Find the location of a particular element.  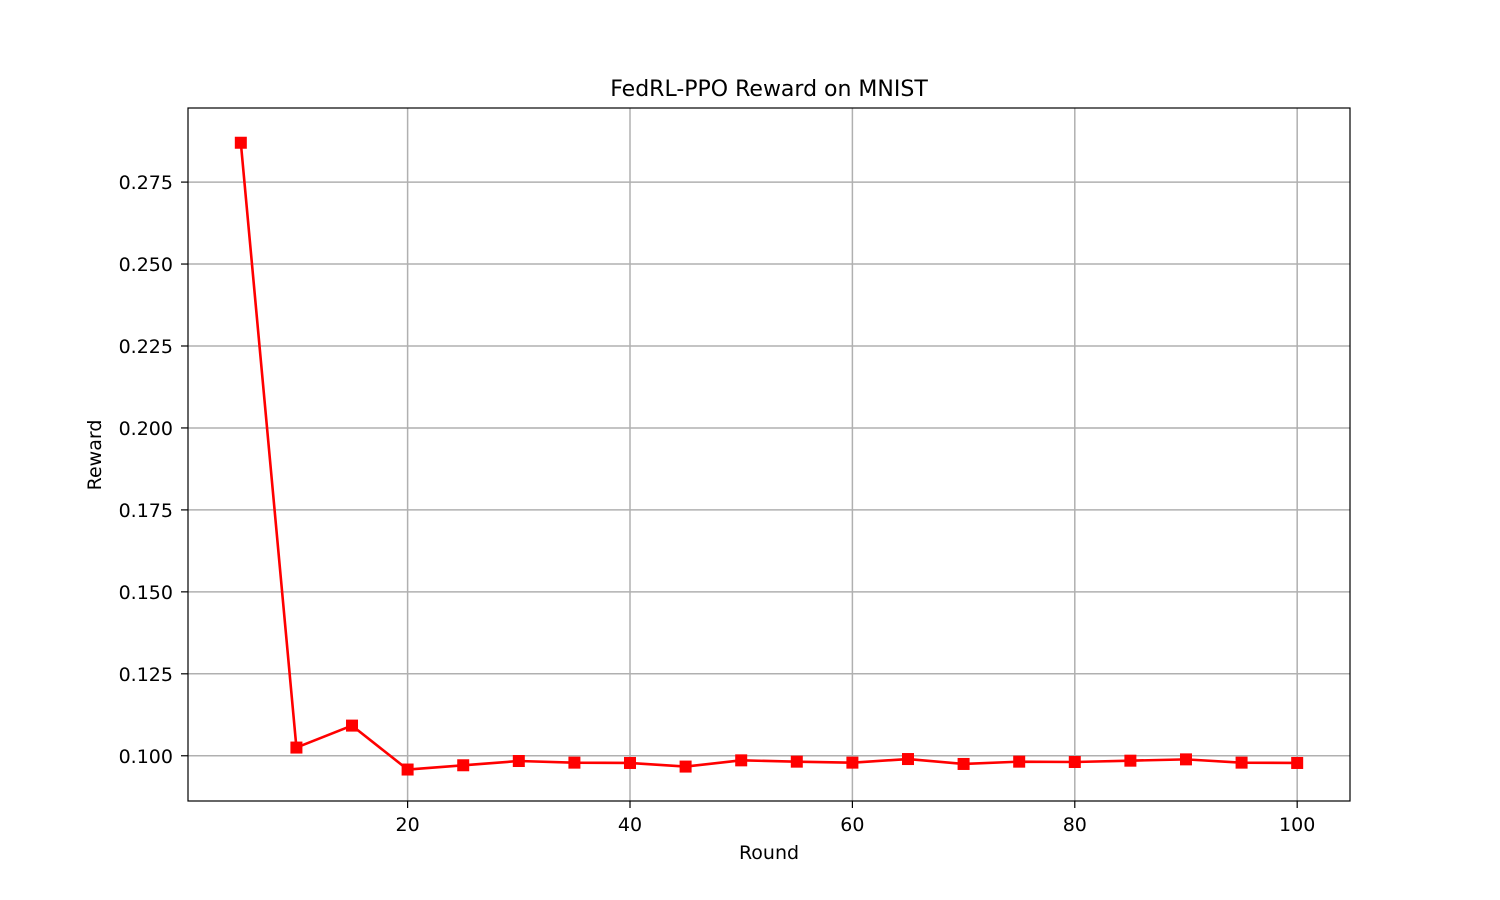

y-tick-label: 0.200 is located at coordinates (146, 429).